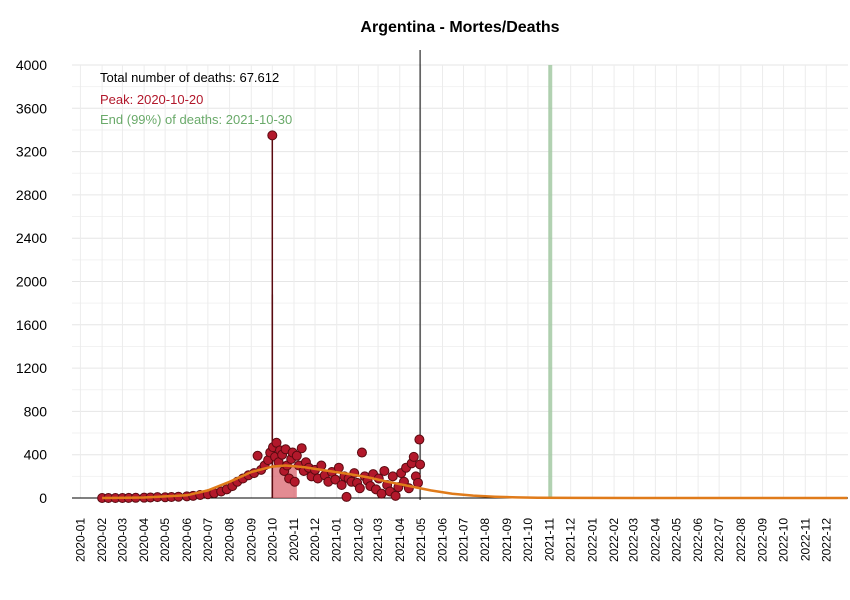 The height and width of the screenshot is (600, 850). What do you see at coordinates (294, 539) in the screenshot?
I see `x-tick-label: 2020-11` at bounding box center [294, 539].